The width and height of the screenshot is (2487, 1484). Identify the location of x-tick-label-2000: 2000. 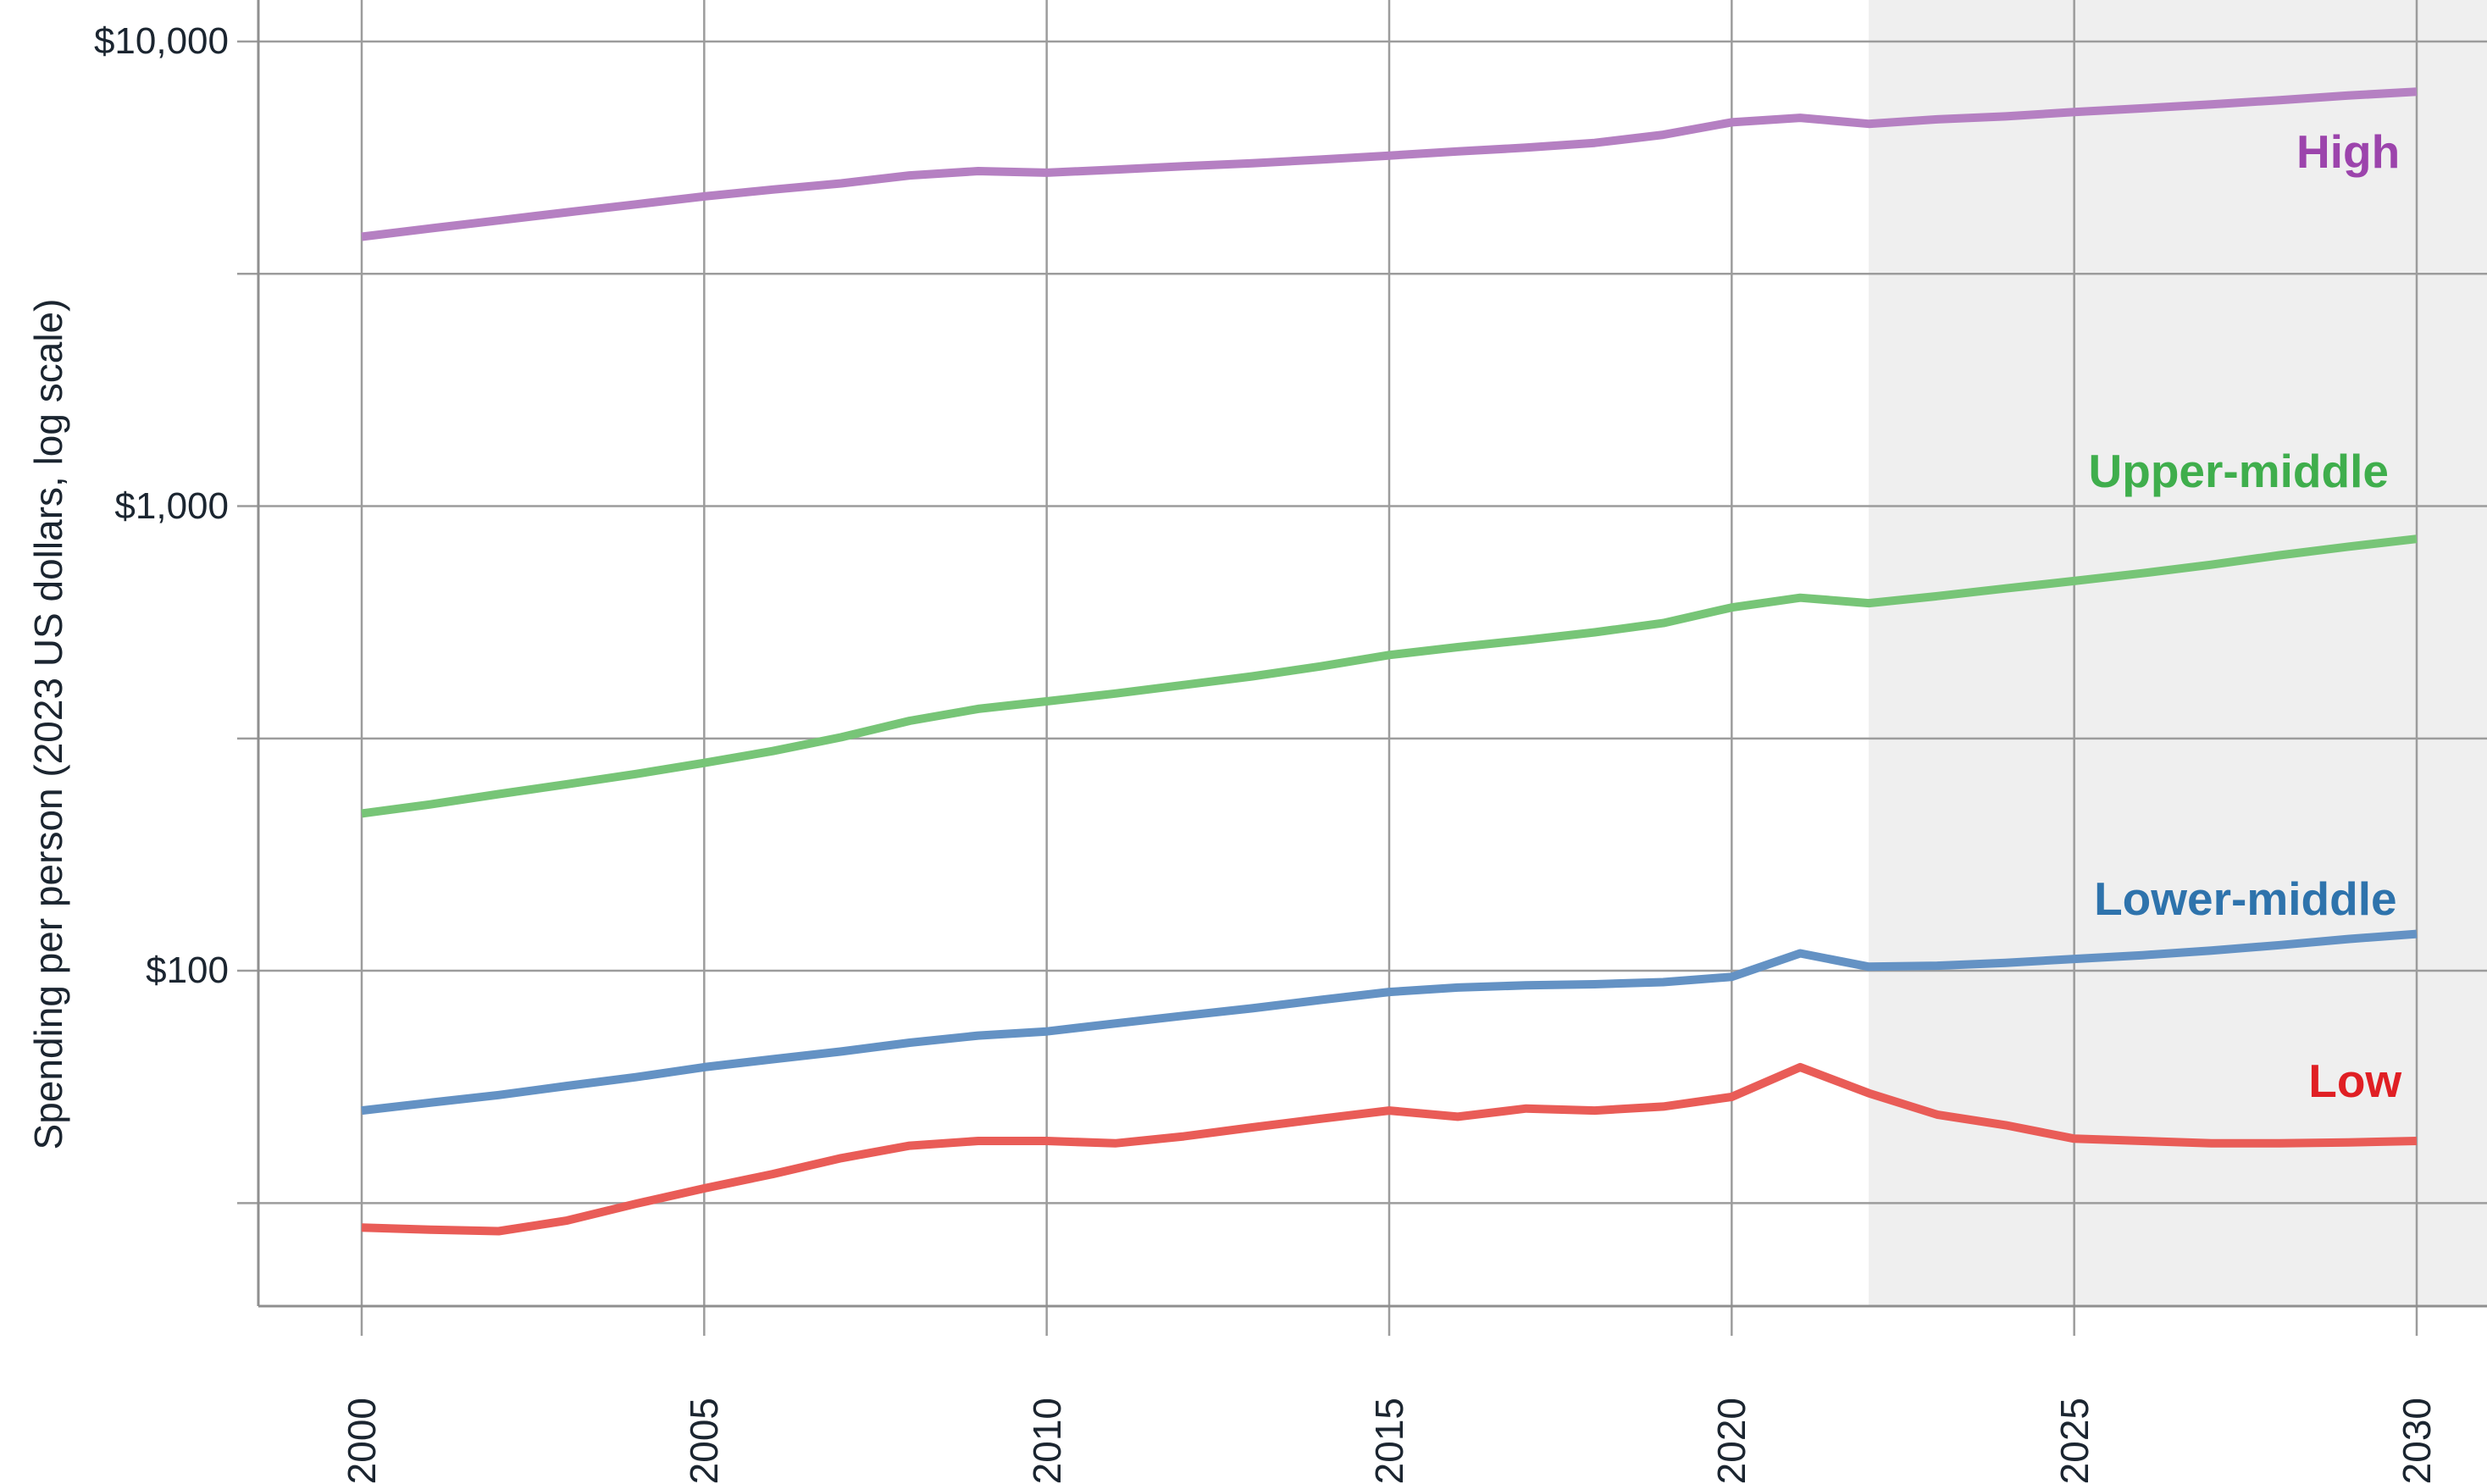
(362, 1441).